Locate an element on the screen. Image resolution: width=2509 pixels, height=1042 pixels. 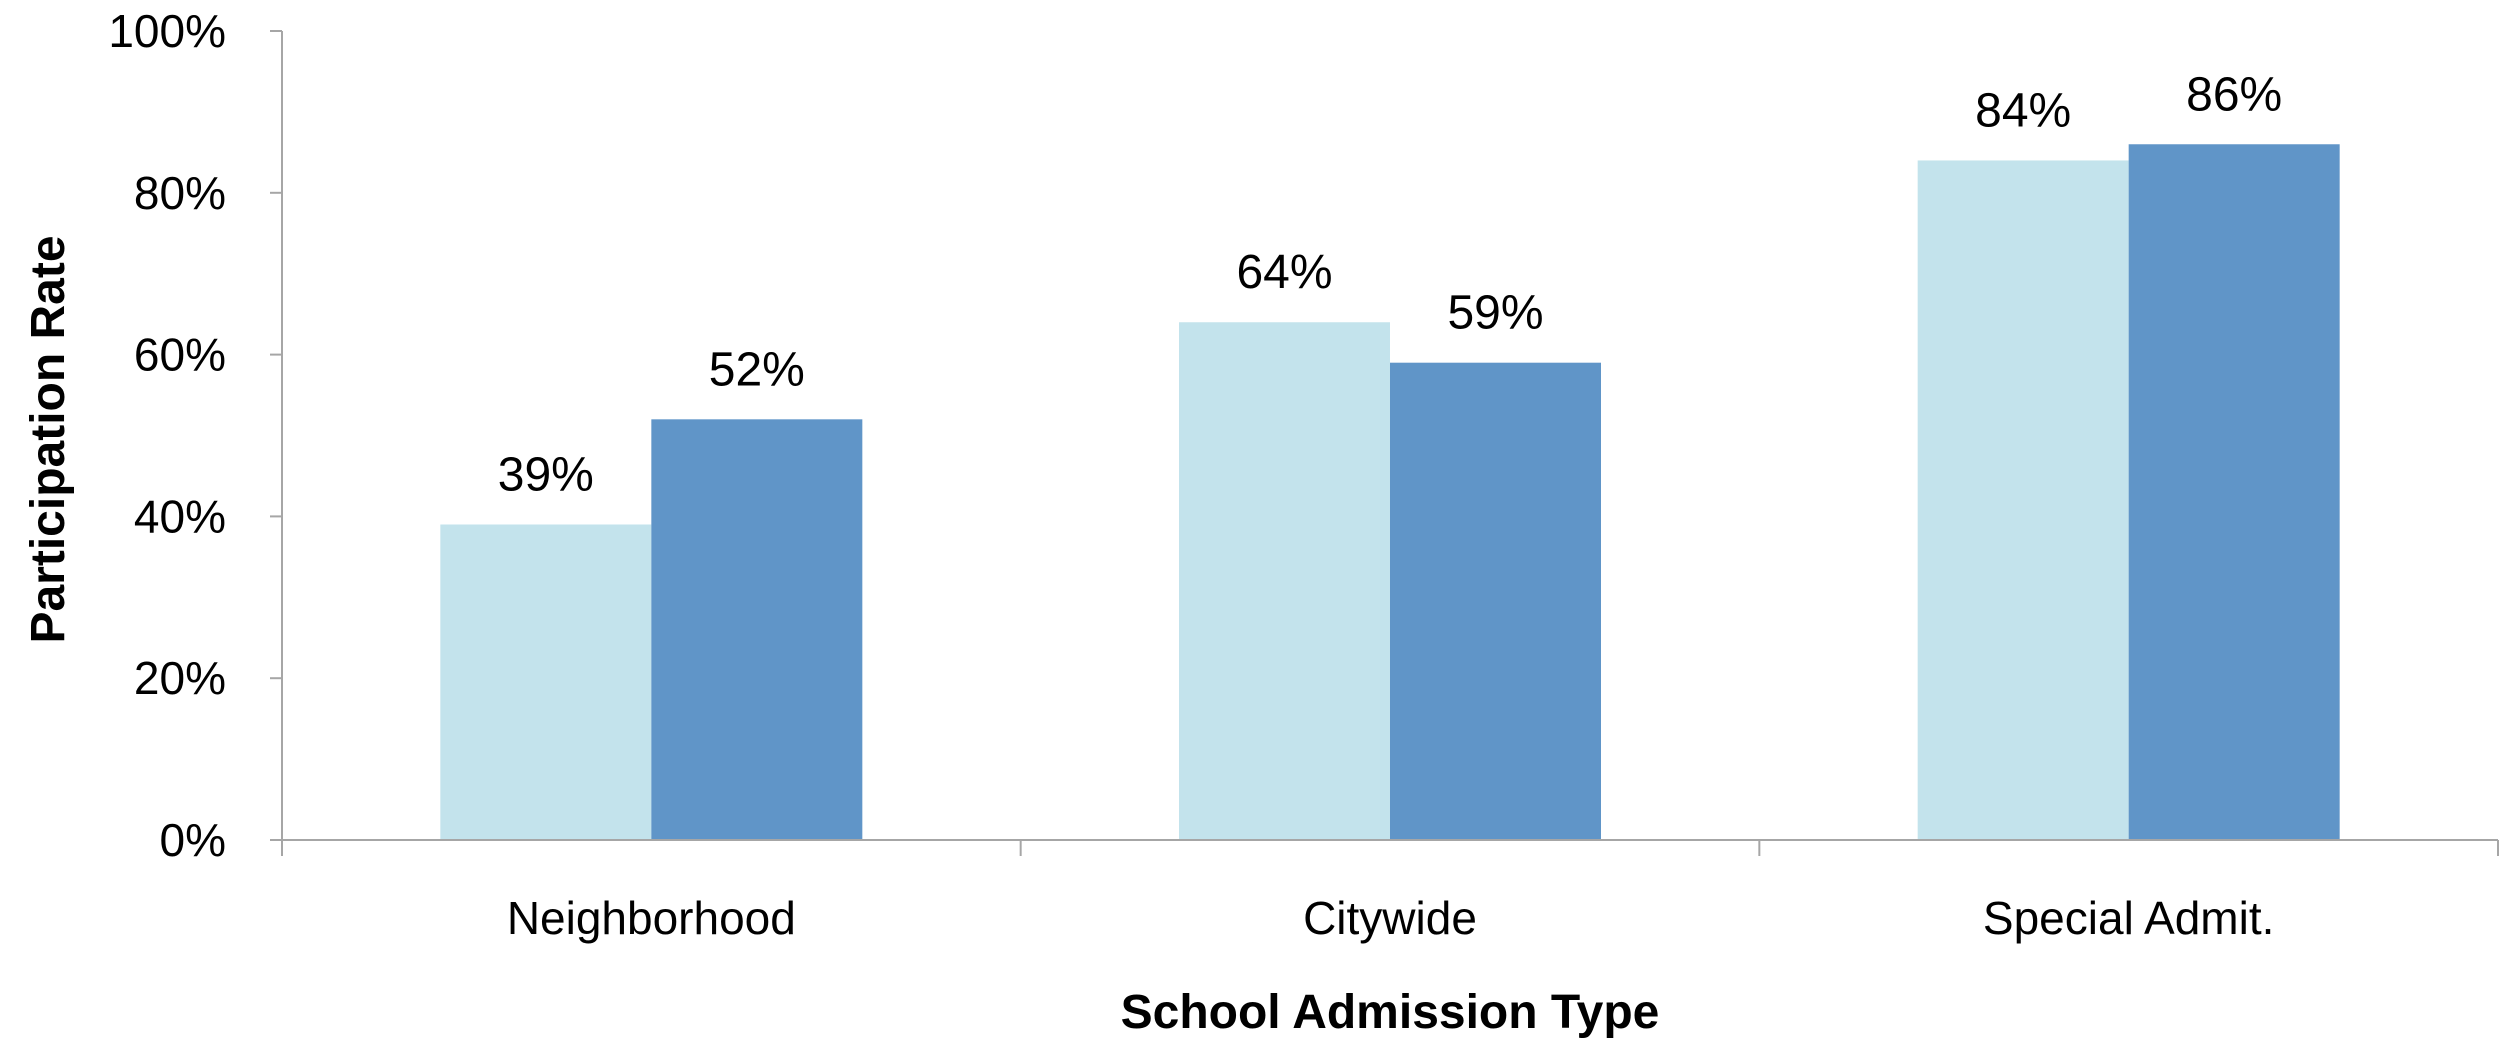
y-tick-label: 20% is located at coordinates (180, 678).